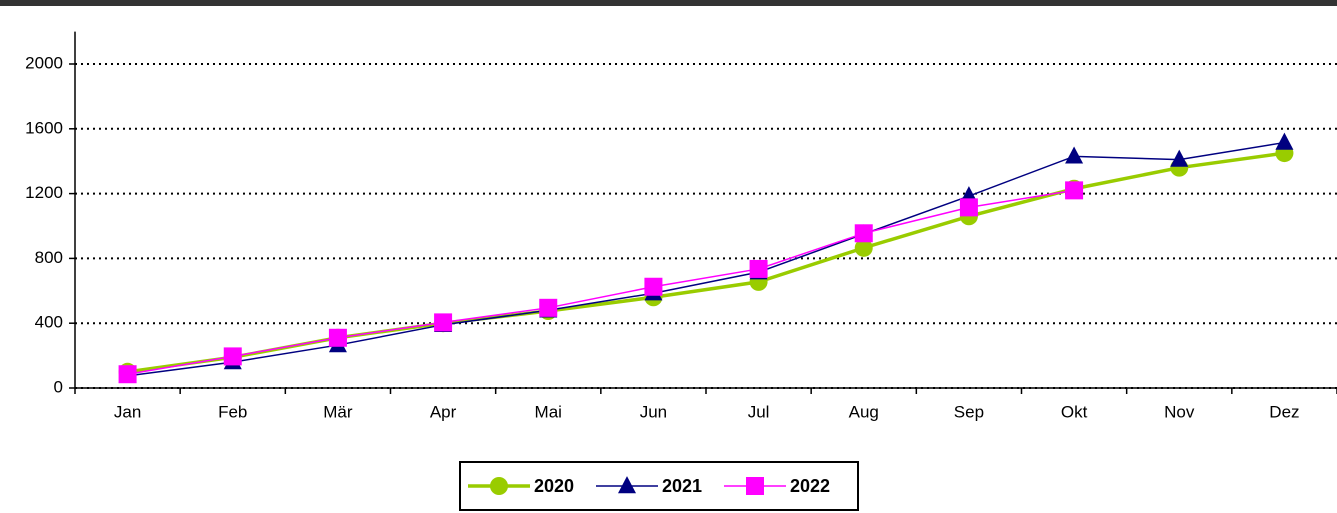 The height and width of the screenshot is (513, 1337). I want to click on y-tick-label: 400, so click(49, 322).